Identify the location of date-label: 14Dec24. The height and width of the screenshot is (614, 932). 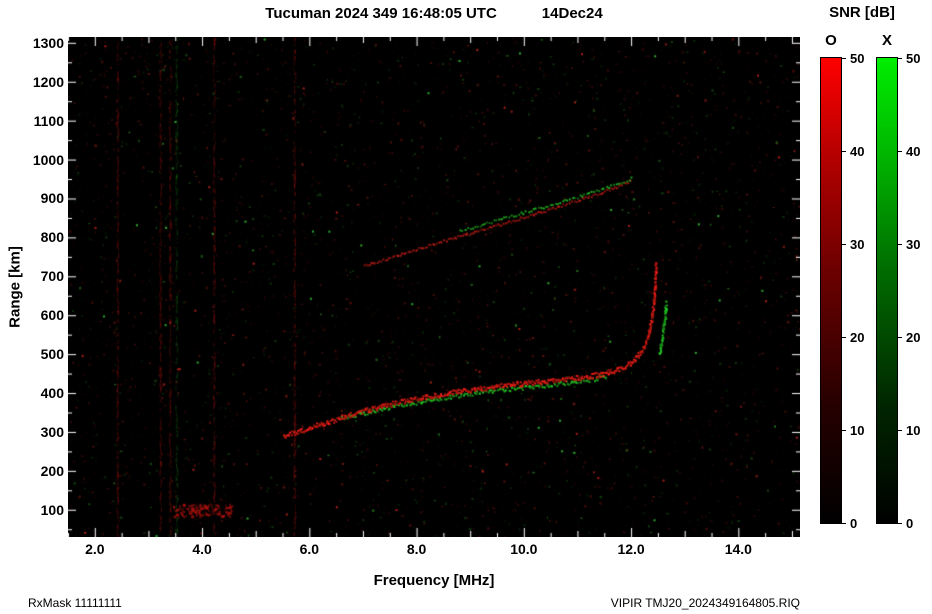
(572, 13).